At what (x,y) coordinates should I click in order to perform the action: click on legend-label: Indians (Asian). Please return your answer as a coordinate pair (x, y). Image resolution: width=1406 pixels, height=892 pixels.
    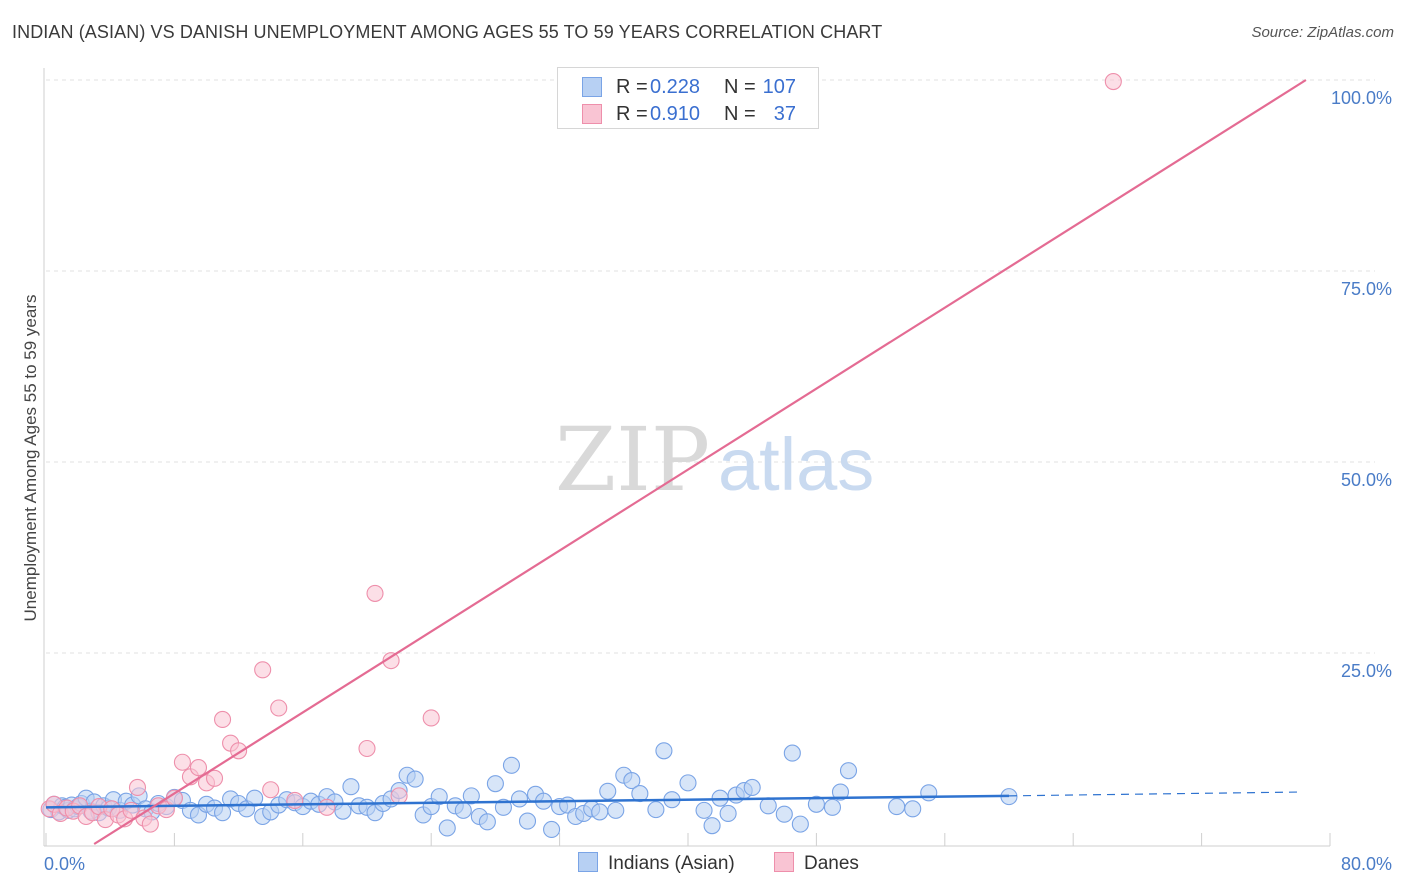
    Looking at the image, I should click on (671, 863).